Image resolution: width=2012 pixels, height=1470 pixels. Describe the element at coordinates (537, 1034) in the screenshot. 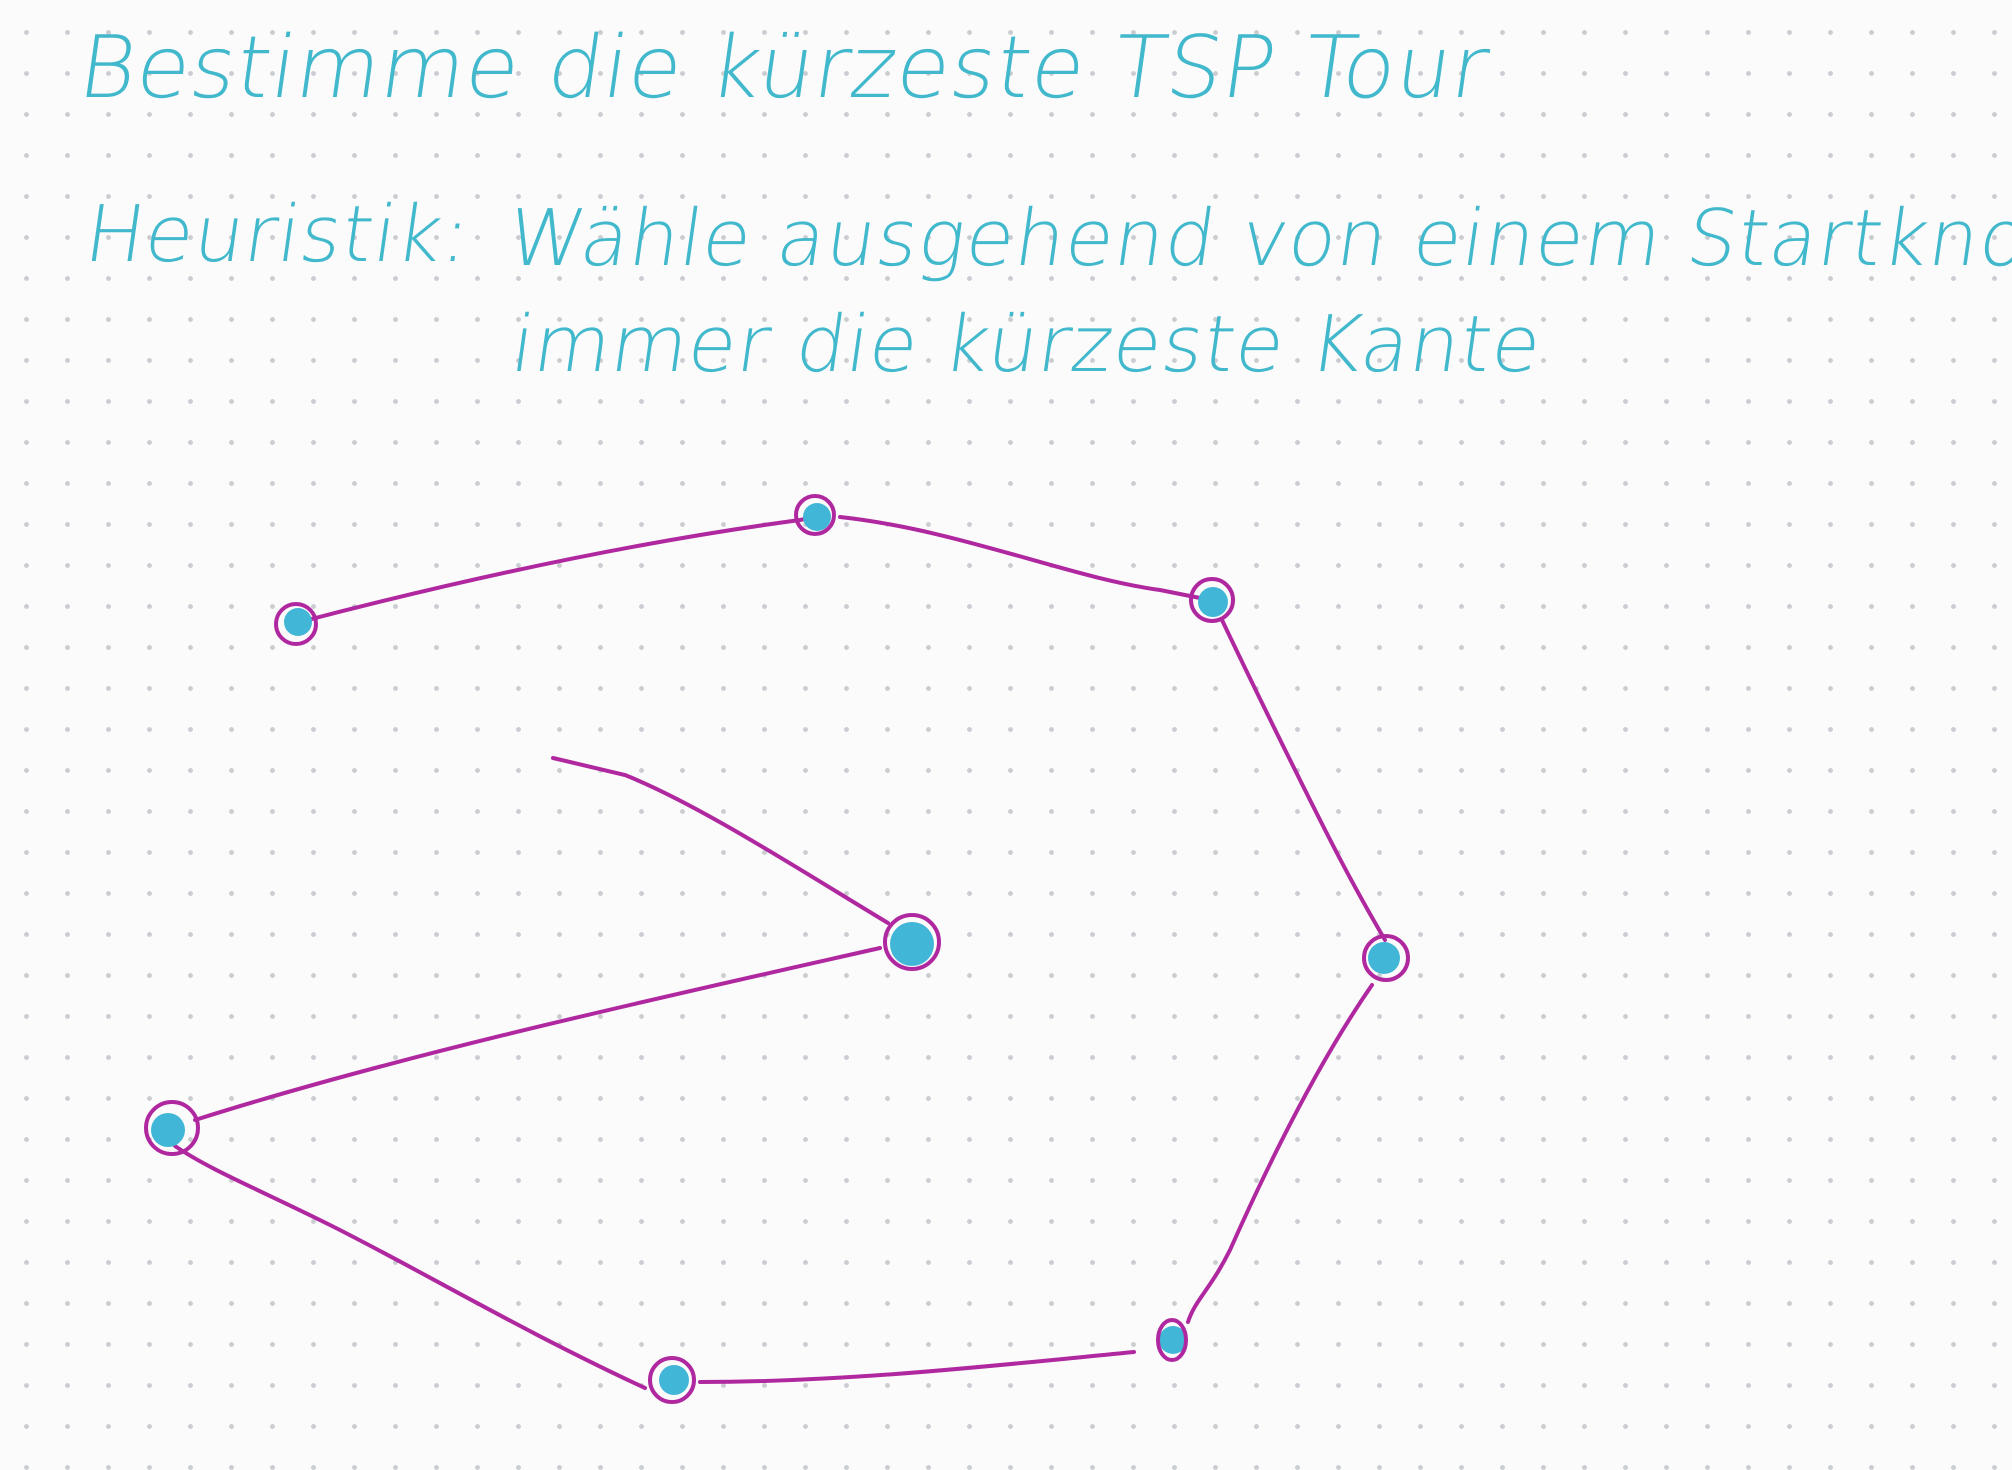

I see `edge-g-h` at that location.